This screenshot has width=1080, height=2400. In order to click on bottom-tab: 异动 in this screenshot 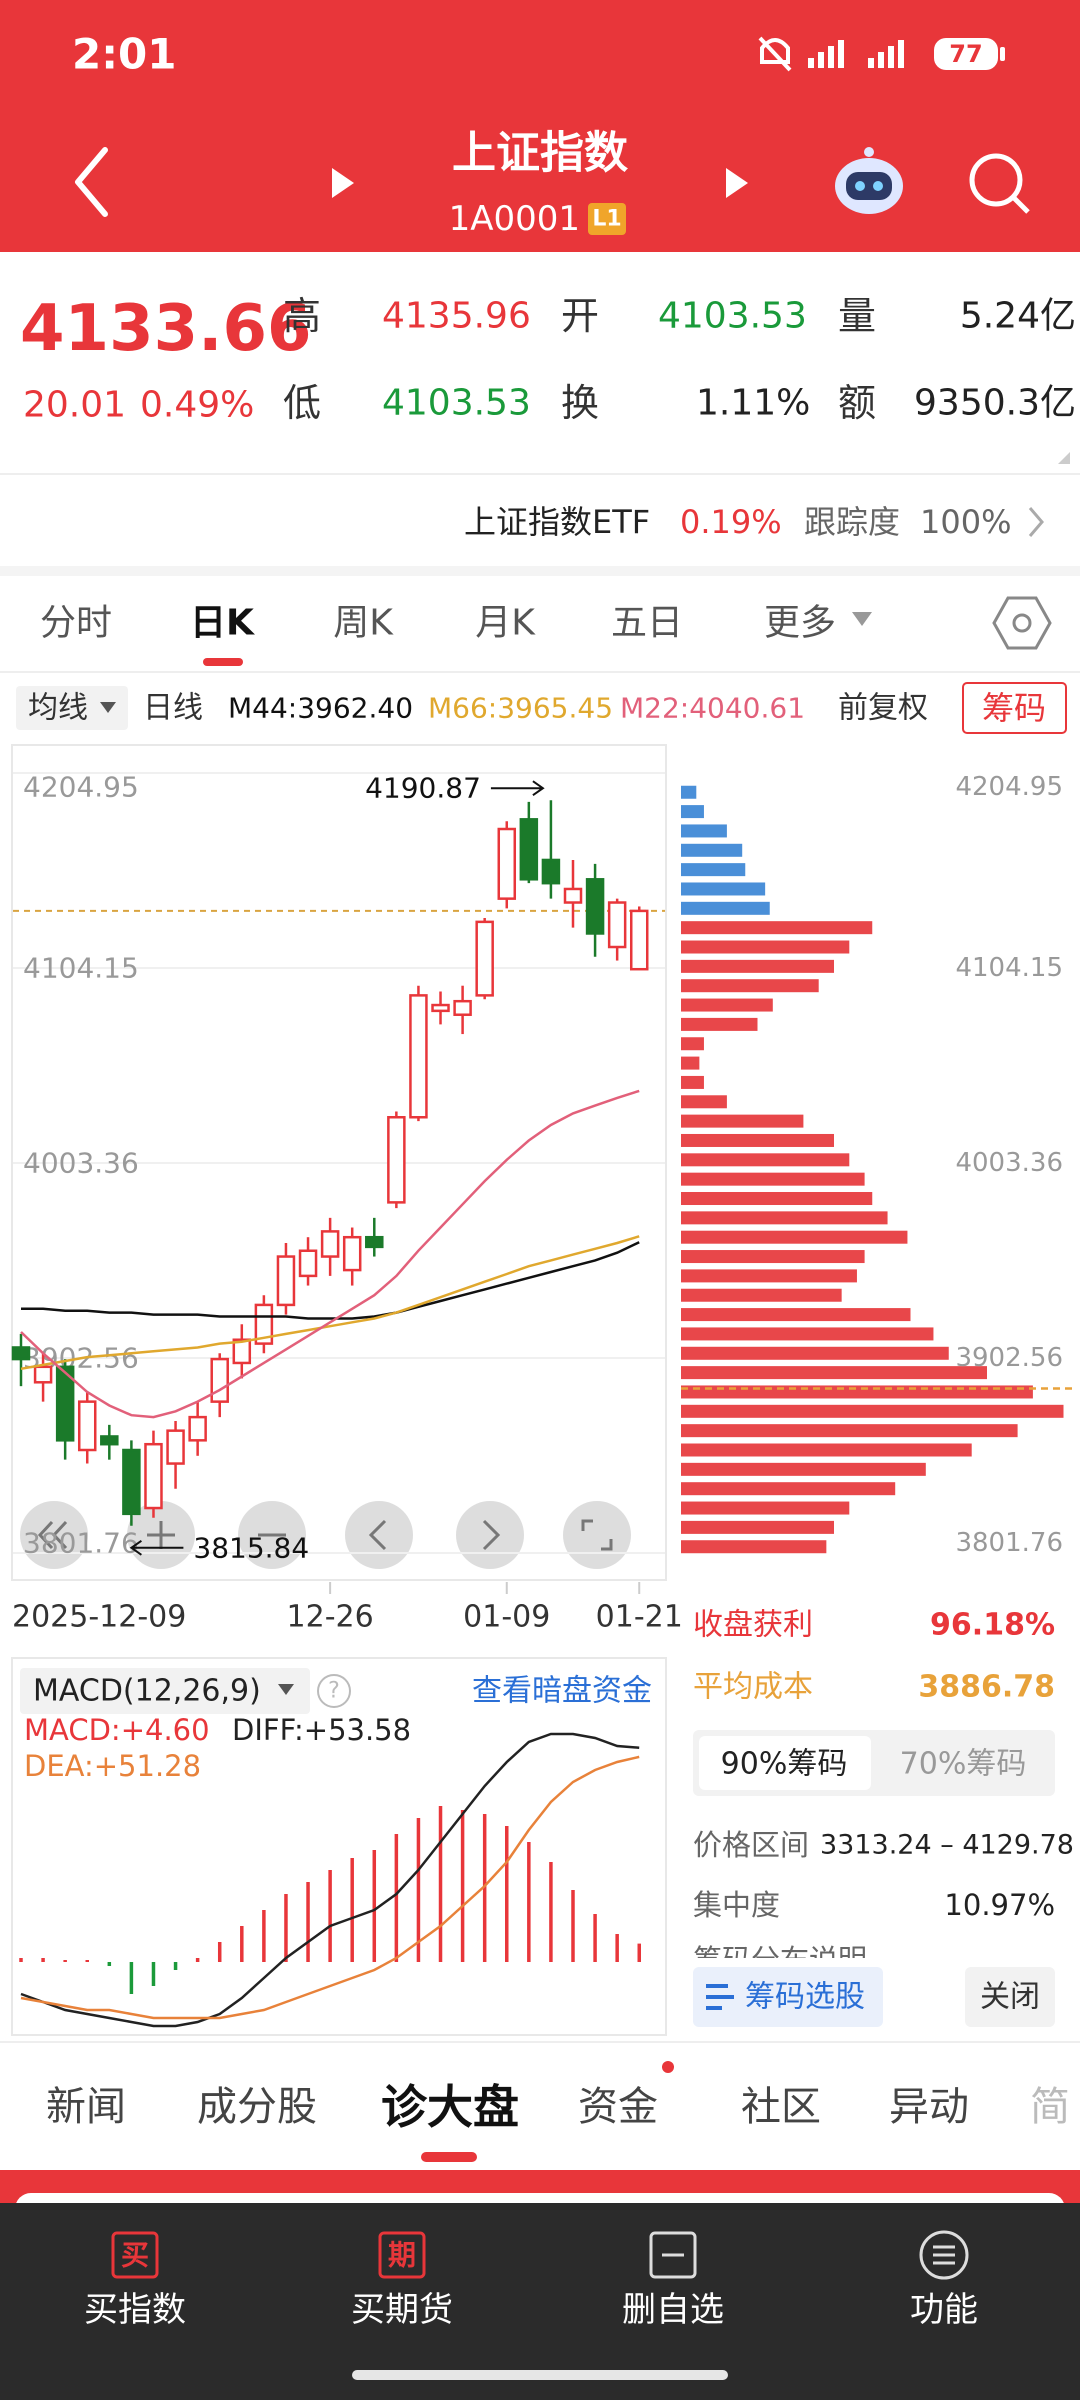, I will do `click(929, 2107)`.